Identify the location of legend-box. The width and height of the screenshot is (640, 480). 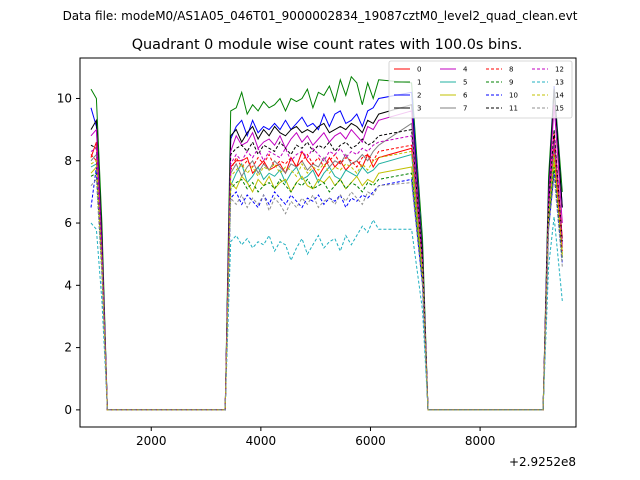
(480, 89).